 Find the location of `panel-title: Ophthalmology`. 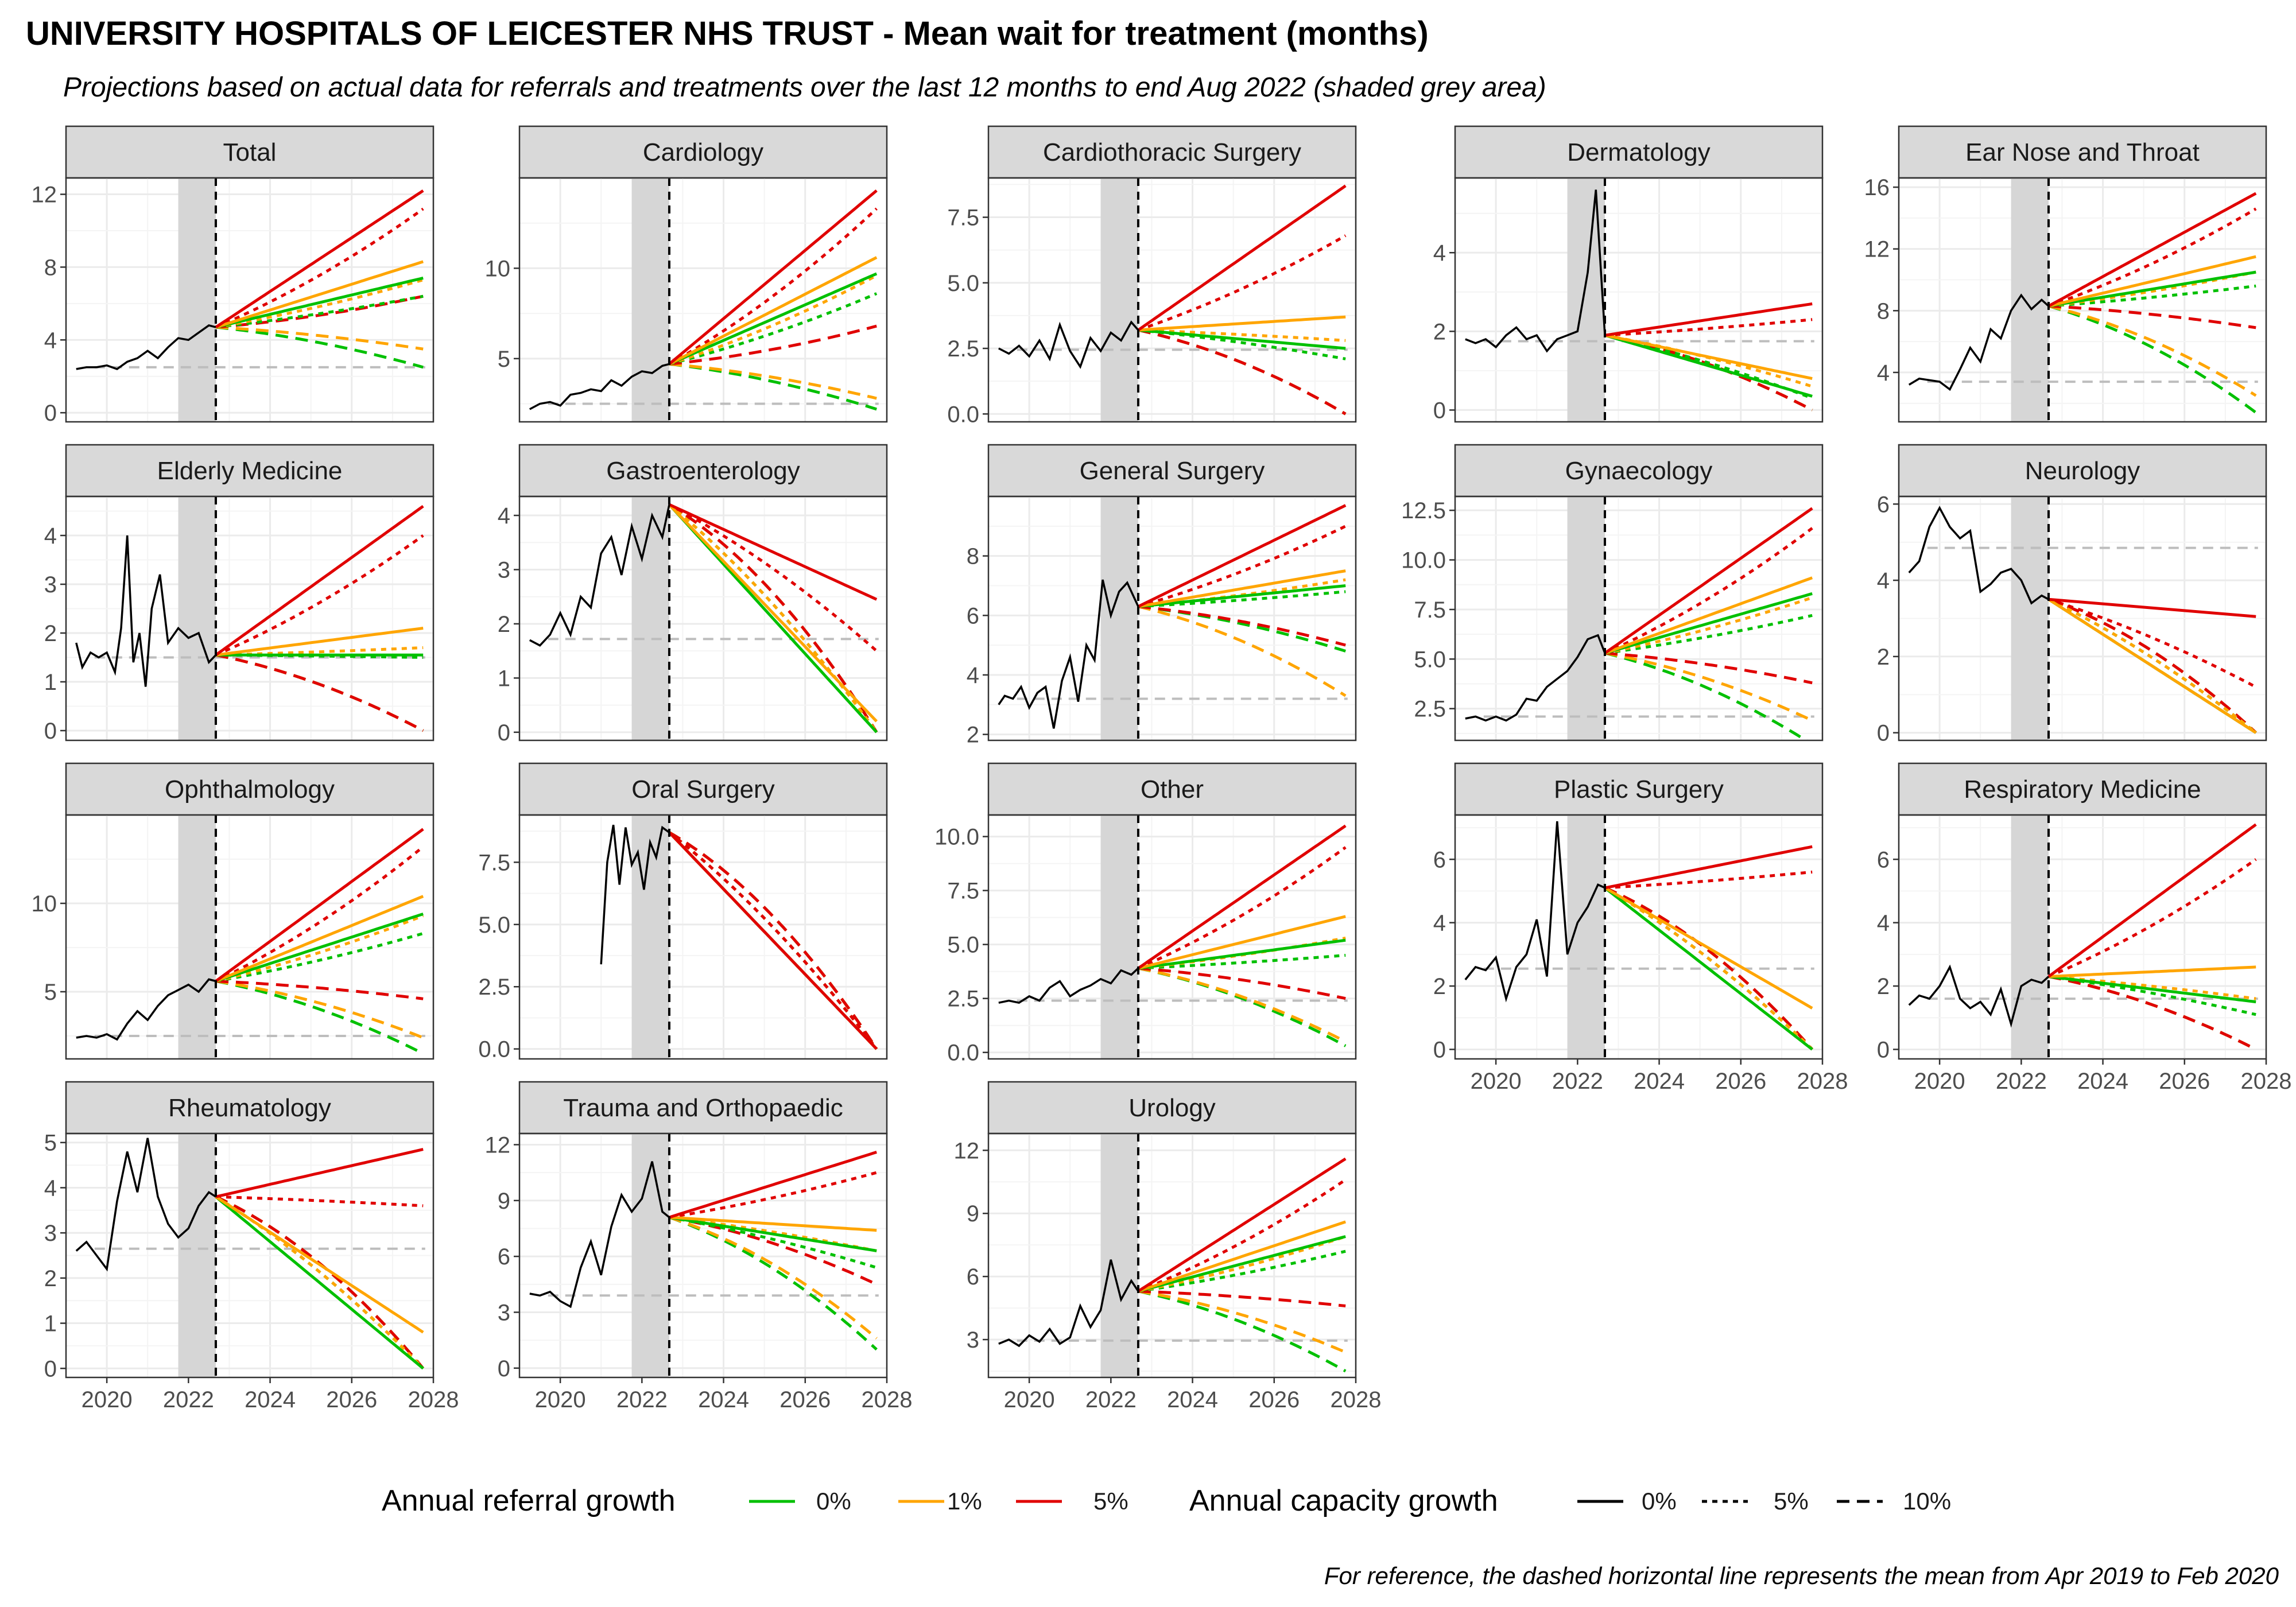

panel-title: Ophthalmology is located at coordinates (250, 789).